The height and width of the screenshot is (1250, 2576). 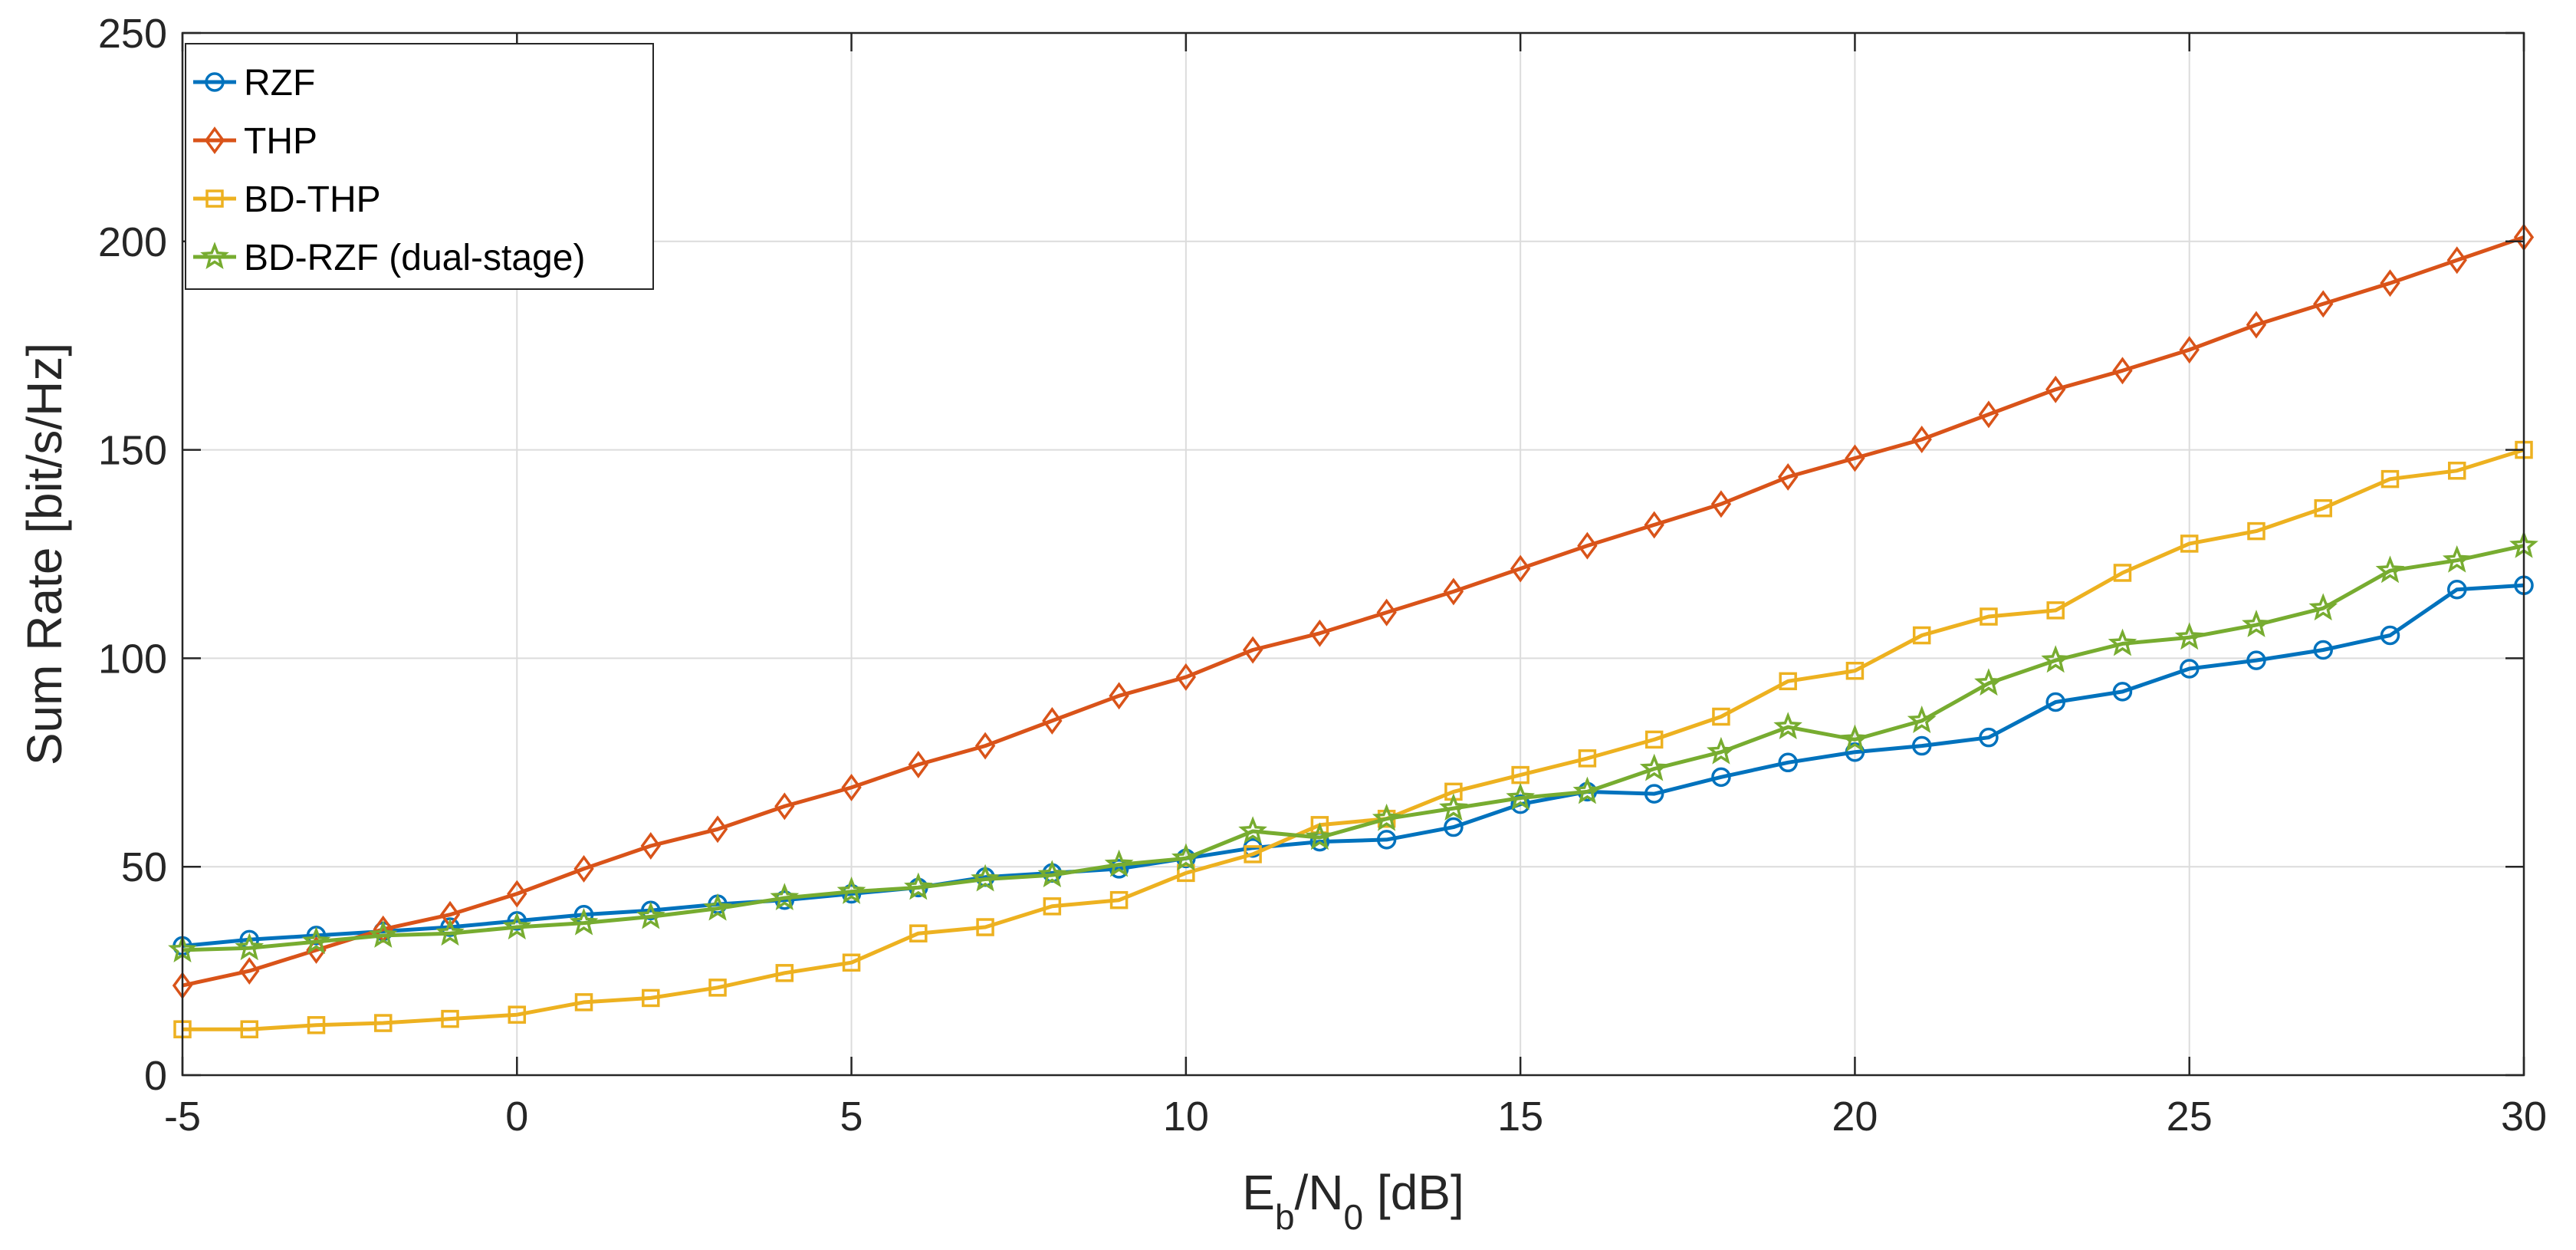 I want to click on x-axis-label-tail: [dB], so click(x=1413, y=1192).